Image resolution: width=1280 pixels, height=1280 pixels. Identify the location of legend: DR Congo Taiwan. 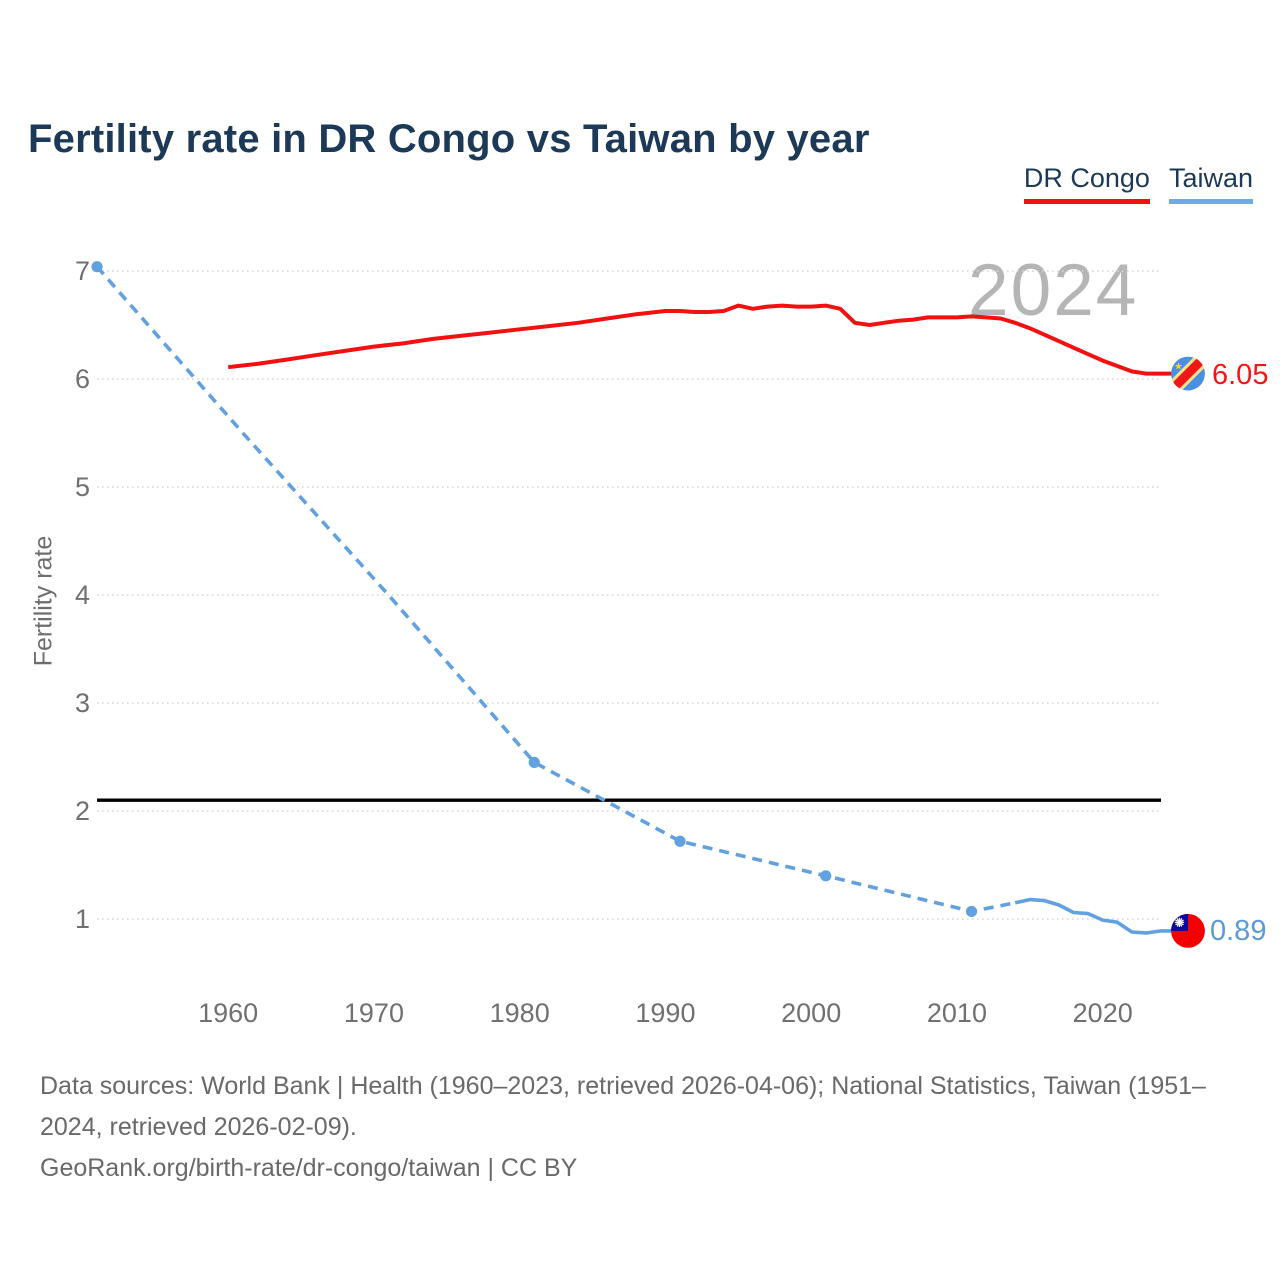
(1138, 183).